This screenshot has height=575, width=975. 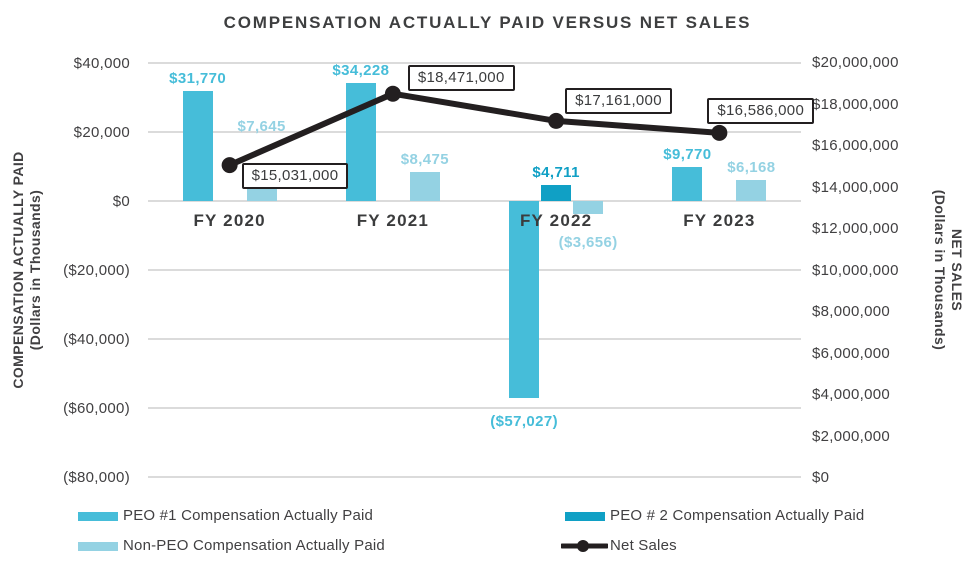 What do you see at coordinates (425, 159) in the screenshot?
I see `bar-value-label: $8,475` at bounding box center [425, 159].